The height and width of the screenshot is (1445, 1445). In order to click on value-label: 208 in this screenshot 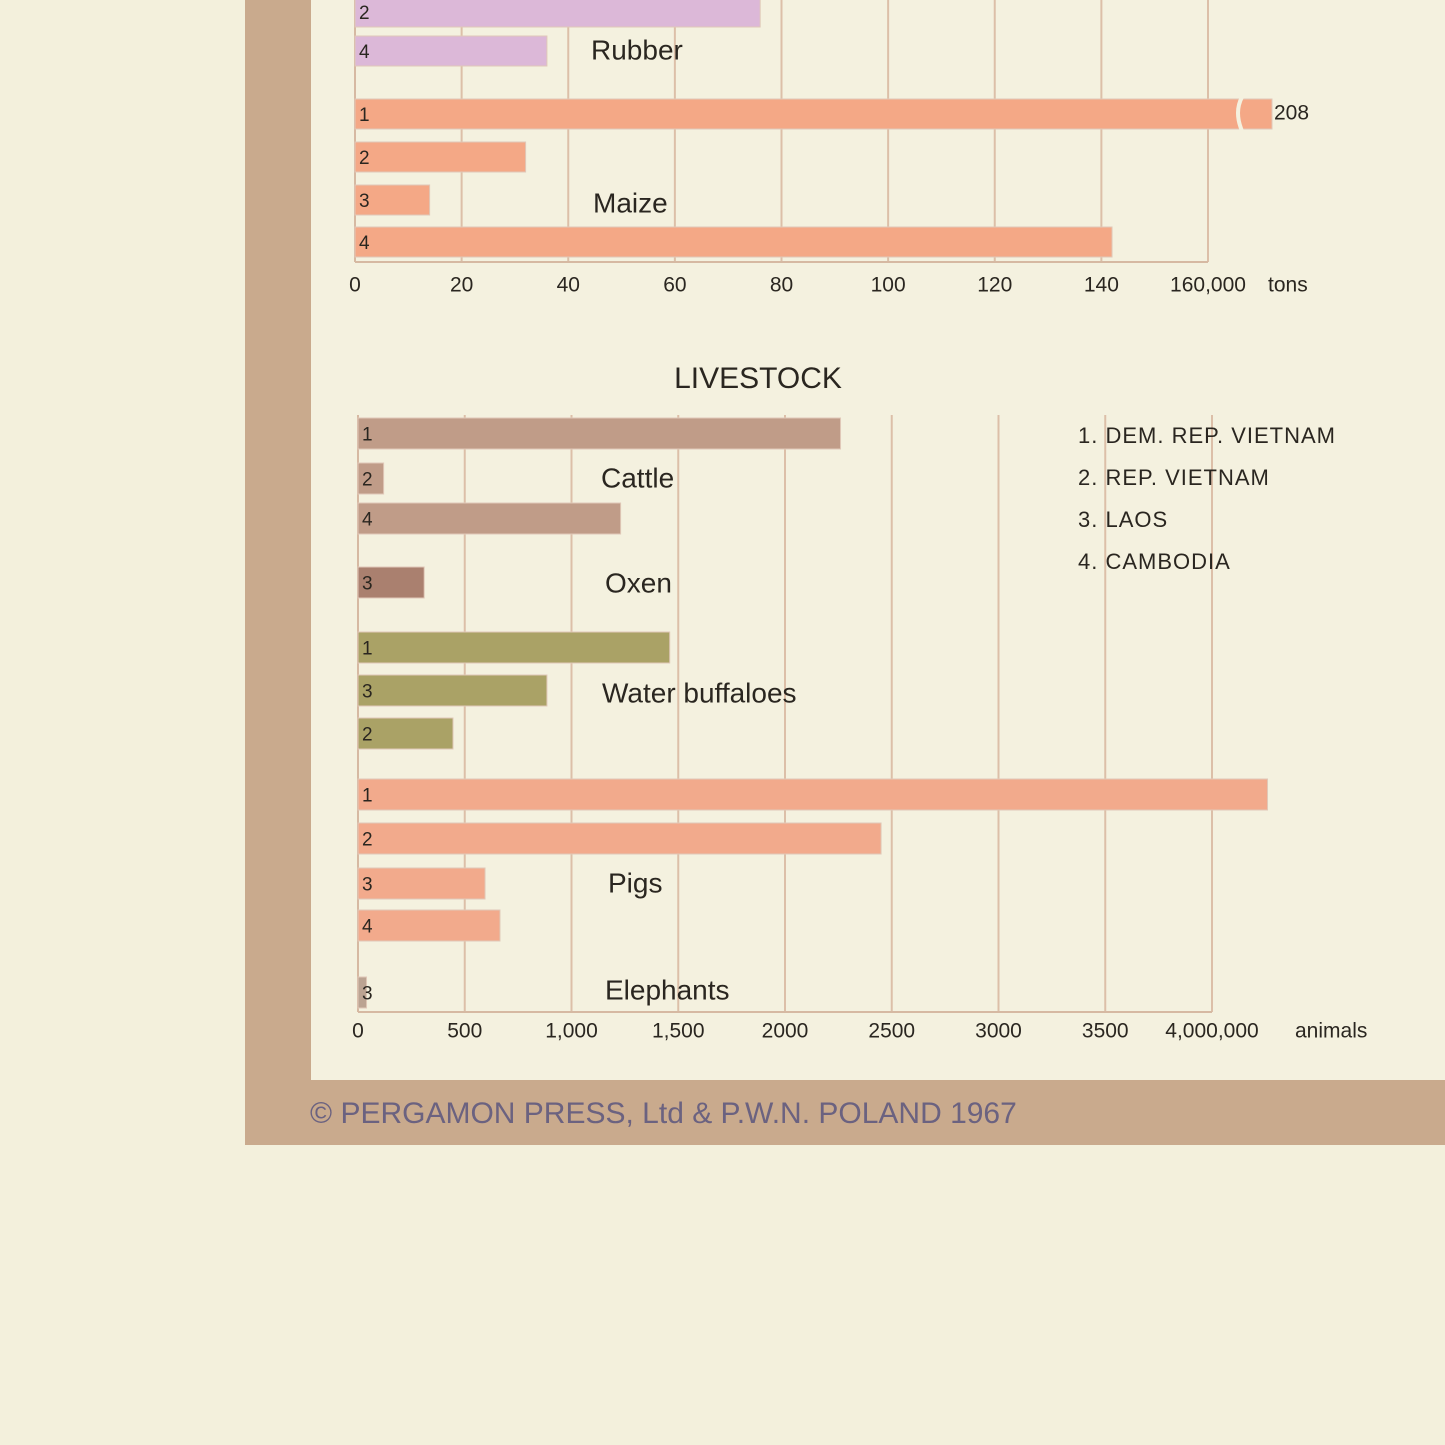, I will do `click(1291, 113)`.